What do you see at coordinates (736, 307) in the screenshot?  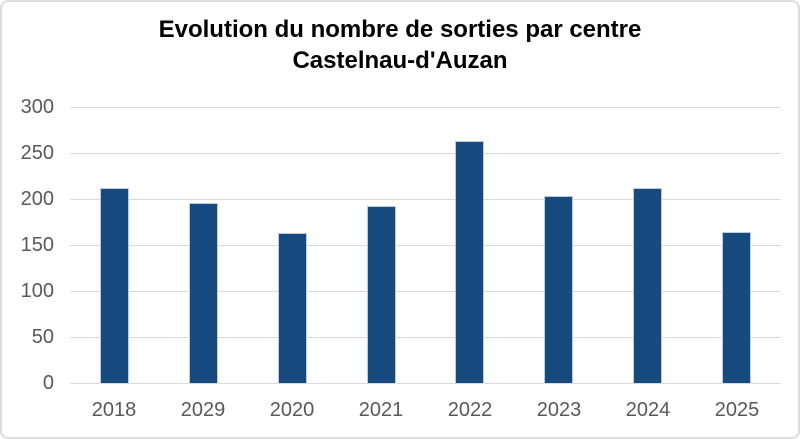 I see `bar-2025` at bounding box center [736, 307].